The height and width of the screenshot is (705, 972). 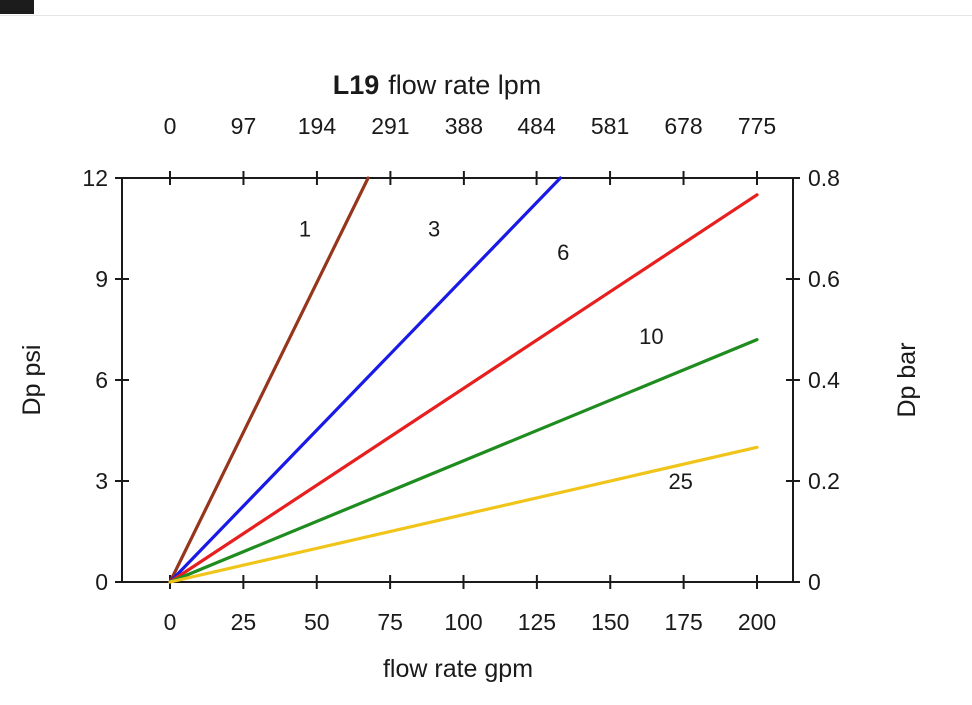 I want to click on tick-label-top: 291, so click(x=390, y=126).